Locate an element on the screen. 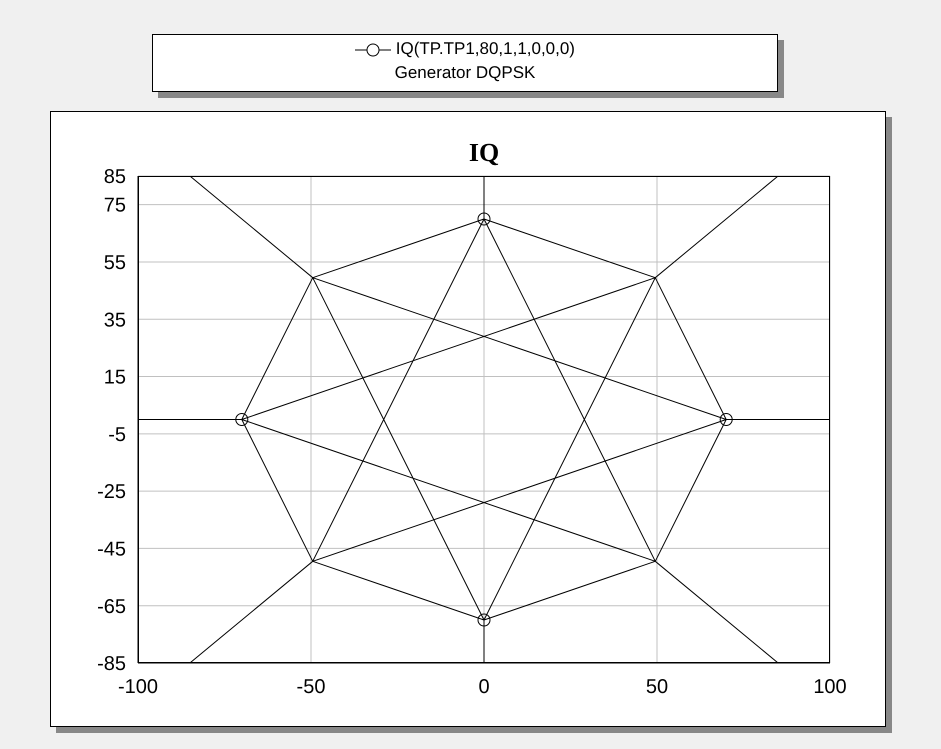  chart-title: IQ is located at coordinates (484, 153).